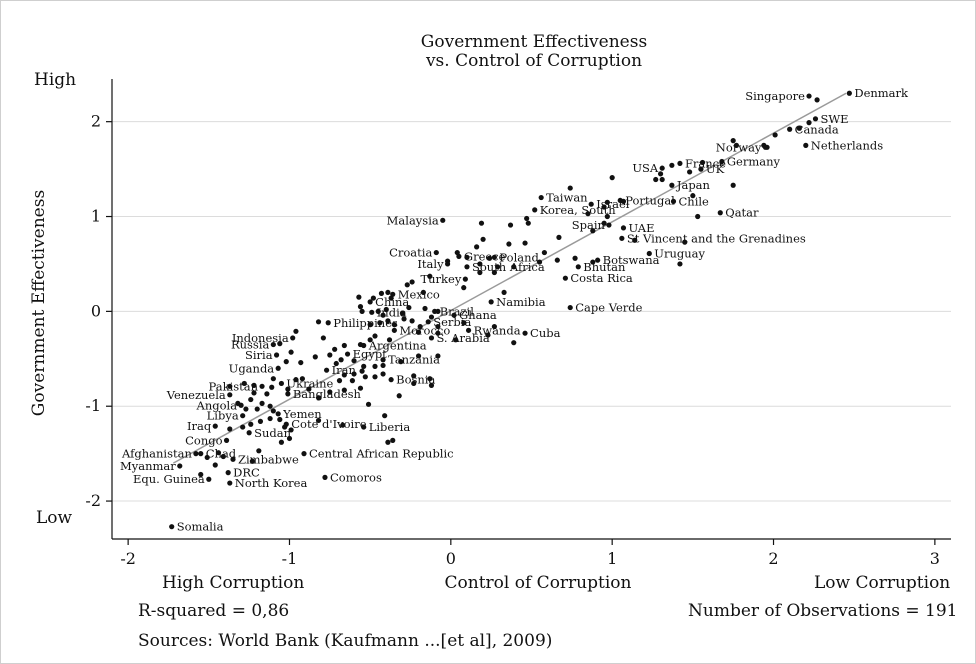 The height and width of the screenshot is (664, 976). Describe the element at coordinates (200, 527) in the screenshot. I see `point-label: Somalia` at that location.